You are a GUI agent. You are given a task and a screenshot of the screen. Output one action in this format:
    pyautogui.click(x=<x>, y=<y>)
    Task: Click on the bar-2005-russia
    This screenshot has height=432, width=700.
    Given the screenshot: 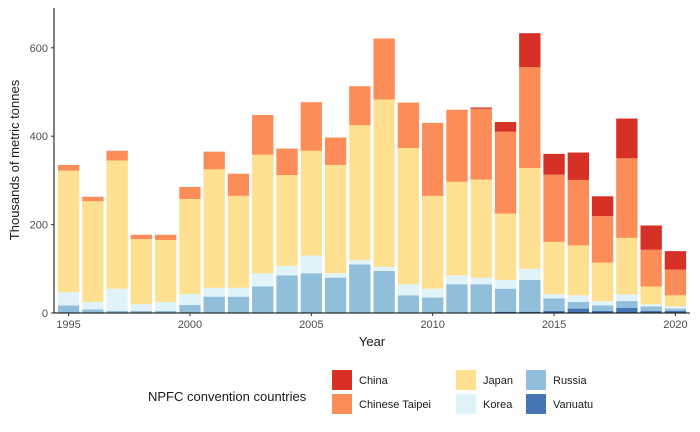 What is the action you would take?
    pyautogui.click(x=311, y=293)
    